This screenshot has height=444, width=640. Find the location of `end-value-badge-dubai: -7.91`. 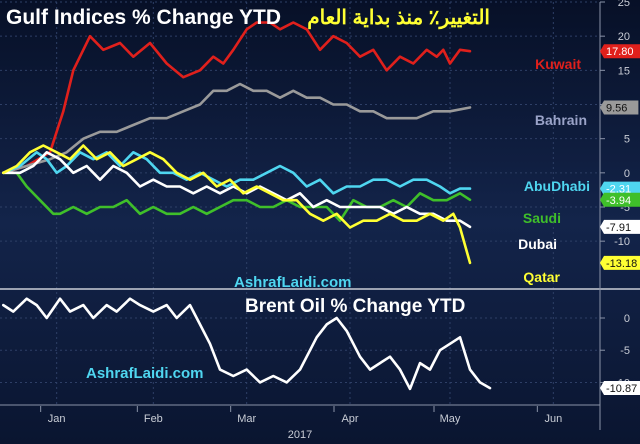

end-value-badge-dubai: -7.91 is located at coordinates (620, 226).